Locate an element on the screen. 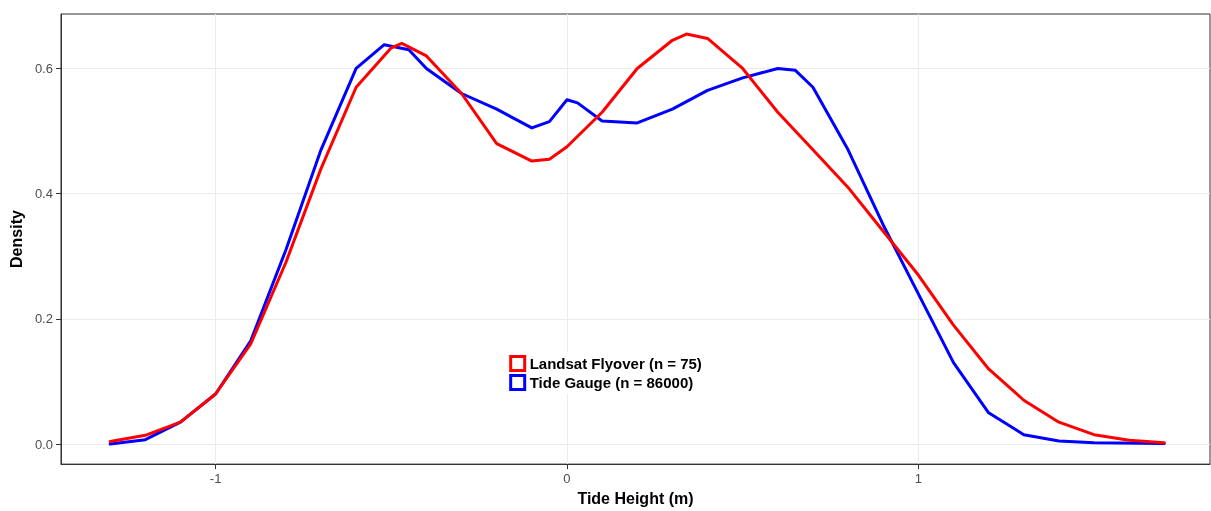  y-tick-label: 0.2 is located at coordinates (43, 319).